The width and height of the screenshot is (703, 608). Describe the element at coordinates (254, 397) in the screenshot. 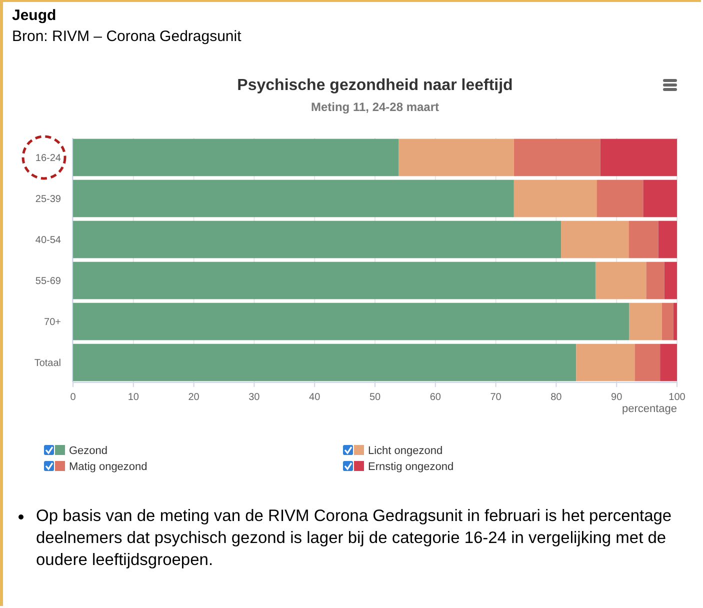

I see `x-tick-label: 30` at that location.